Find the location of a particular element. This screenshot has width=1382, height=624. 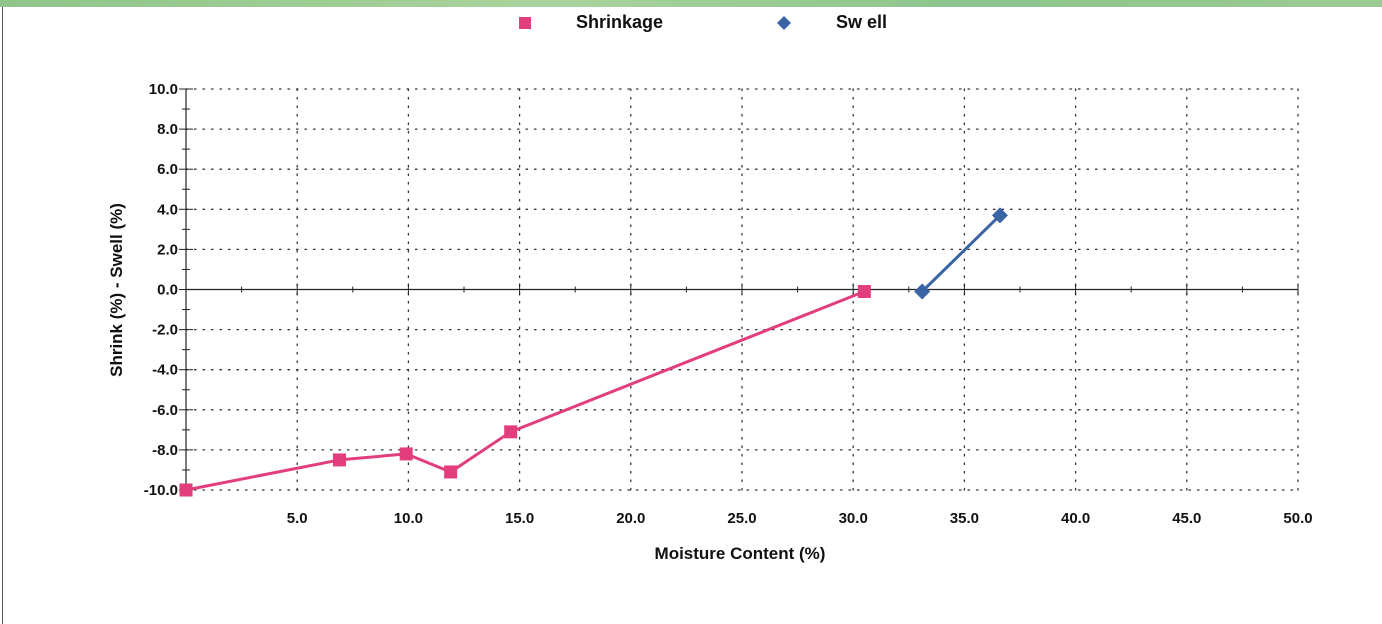

x-tick-label: 35.0 is located at coordinates (964, 518).